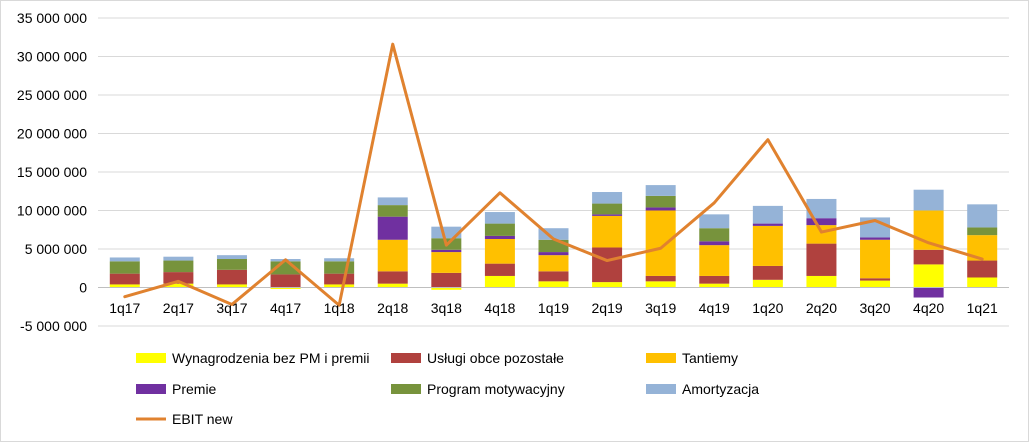  I want to click on x-tick-label: 1q19, so click(553, 308).